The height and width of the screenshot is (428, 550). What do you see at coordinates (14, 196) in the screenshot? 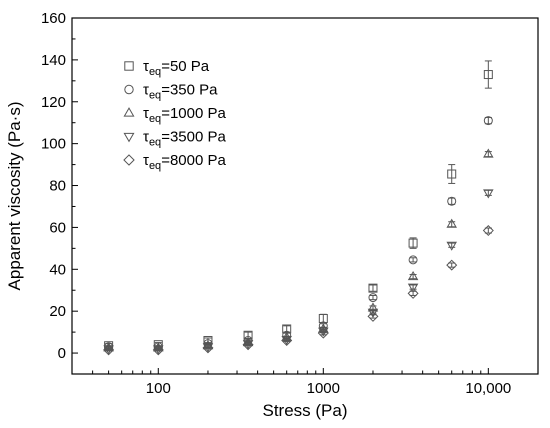
I see `y-axis-title: Apparent viscosity (Pa·s)` at bounding box center [14, 196].